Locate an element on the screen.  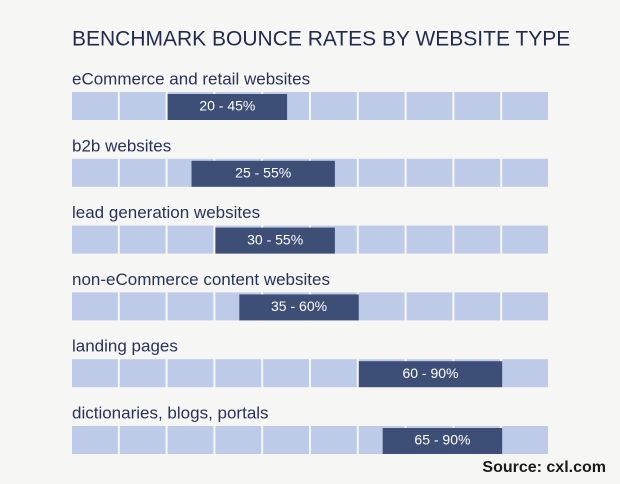
category-label: non-eCommerce content websites is located at coordinates (201, 279).